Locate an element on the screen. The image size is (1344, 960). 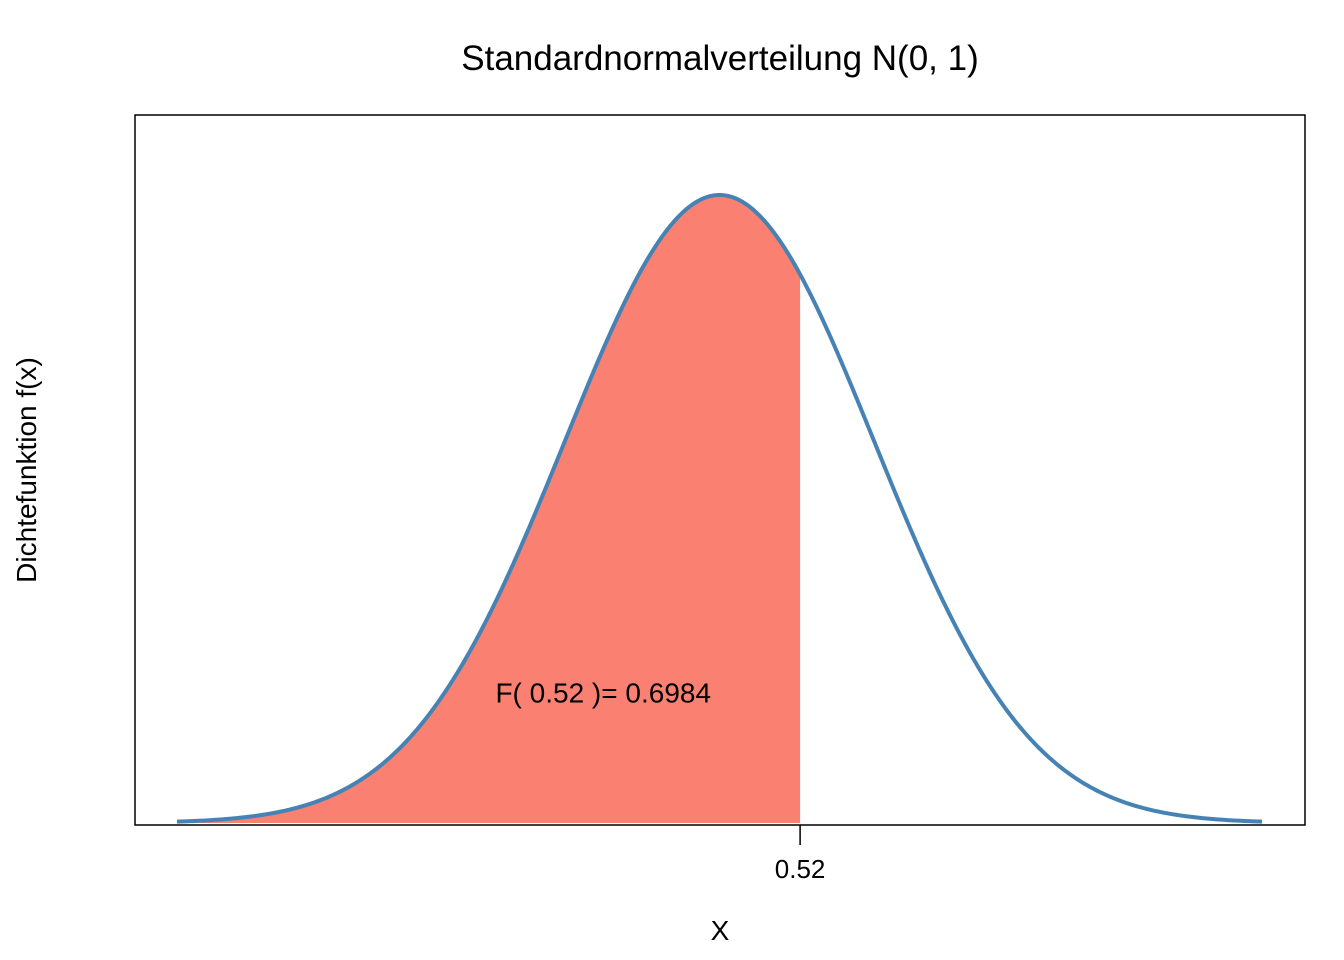
x-axis-label: X is located at coordinates (720, 930).